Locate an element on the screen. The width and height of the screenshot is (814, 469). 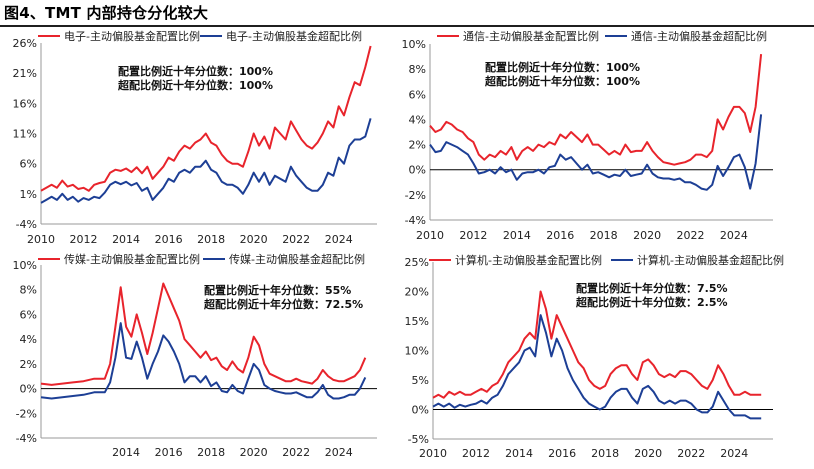
y-tick-label: 25% is located at coordinates (417, 262).